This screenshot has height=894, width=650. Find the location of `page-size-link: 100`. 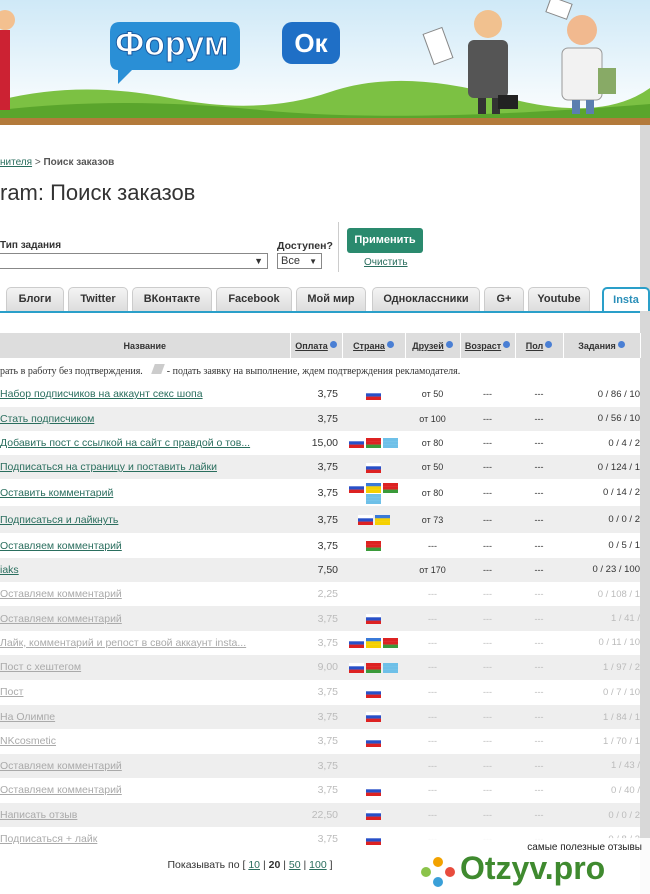

page-size-link: 100 is located at coordinates (318, 865).